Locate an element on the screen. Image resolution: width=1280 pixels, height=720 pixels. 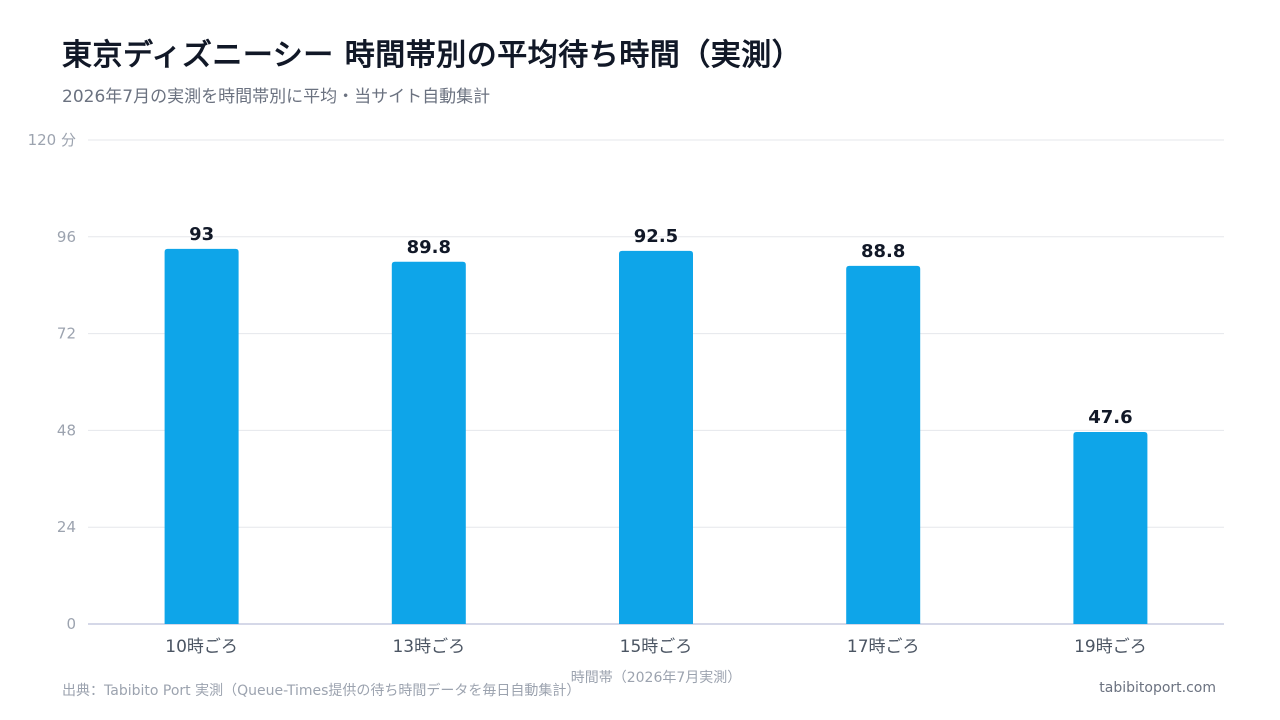
y-tick-label: 96 is located at coordinates (66, 237).